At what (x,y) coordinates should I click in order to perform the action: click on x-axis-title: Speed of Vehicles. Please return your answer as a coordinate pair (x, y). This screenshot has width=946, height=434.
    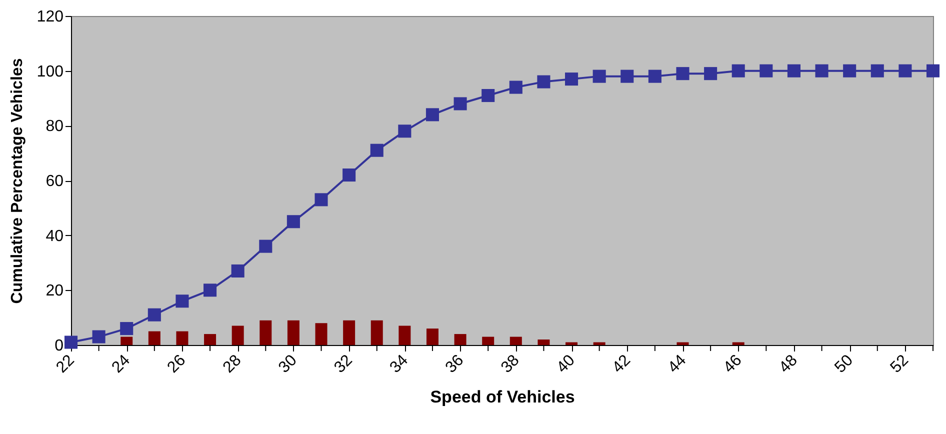
    Looking at the image, I should click on (502, 397).